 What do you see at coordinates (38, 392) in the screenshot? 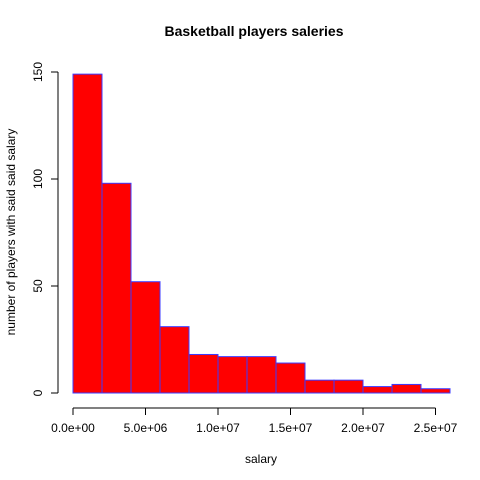
I see `y-tick-label: 0` at bounding box center [38, 392].